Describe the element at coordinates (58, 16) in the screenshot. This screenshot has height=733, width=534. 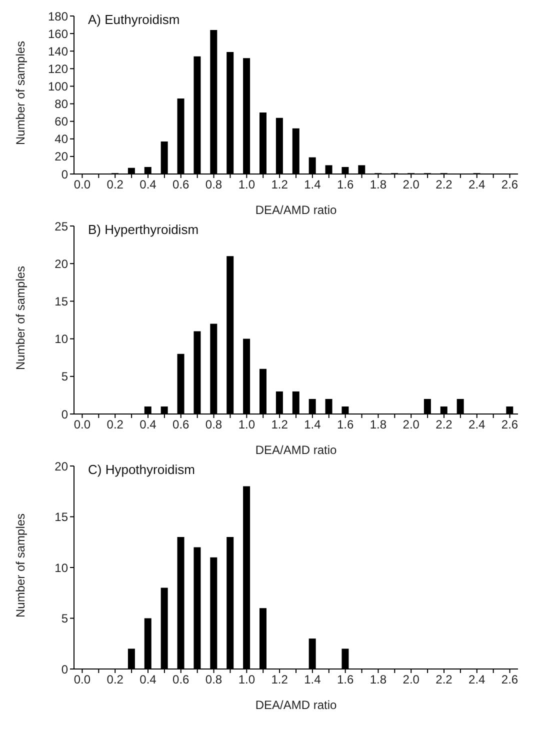
I see `y-tick-label: 180` at that location.